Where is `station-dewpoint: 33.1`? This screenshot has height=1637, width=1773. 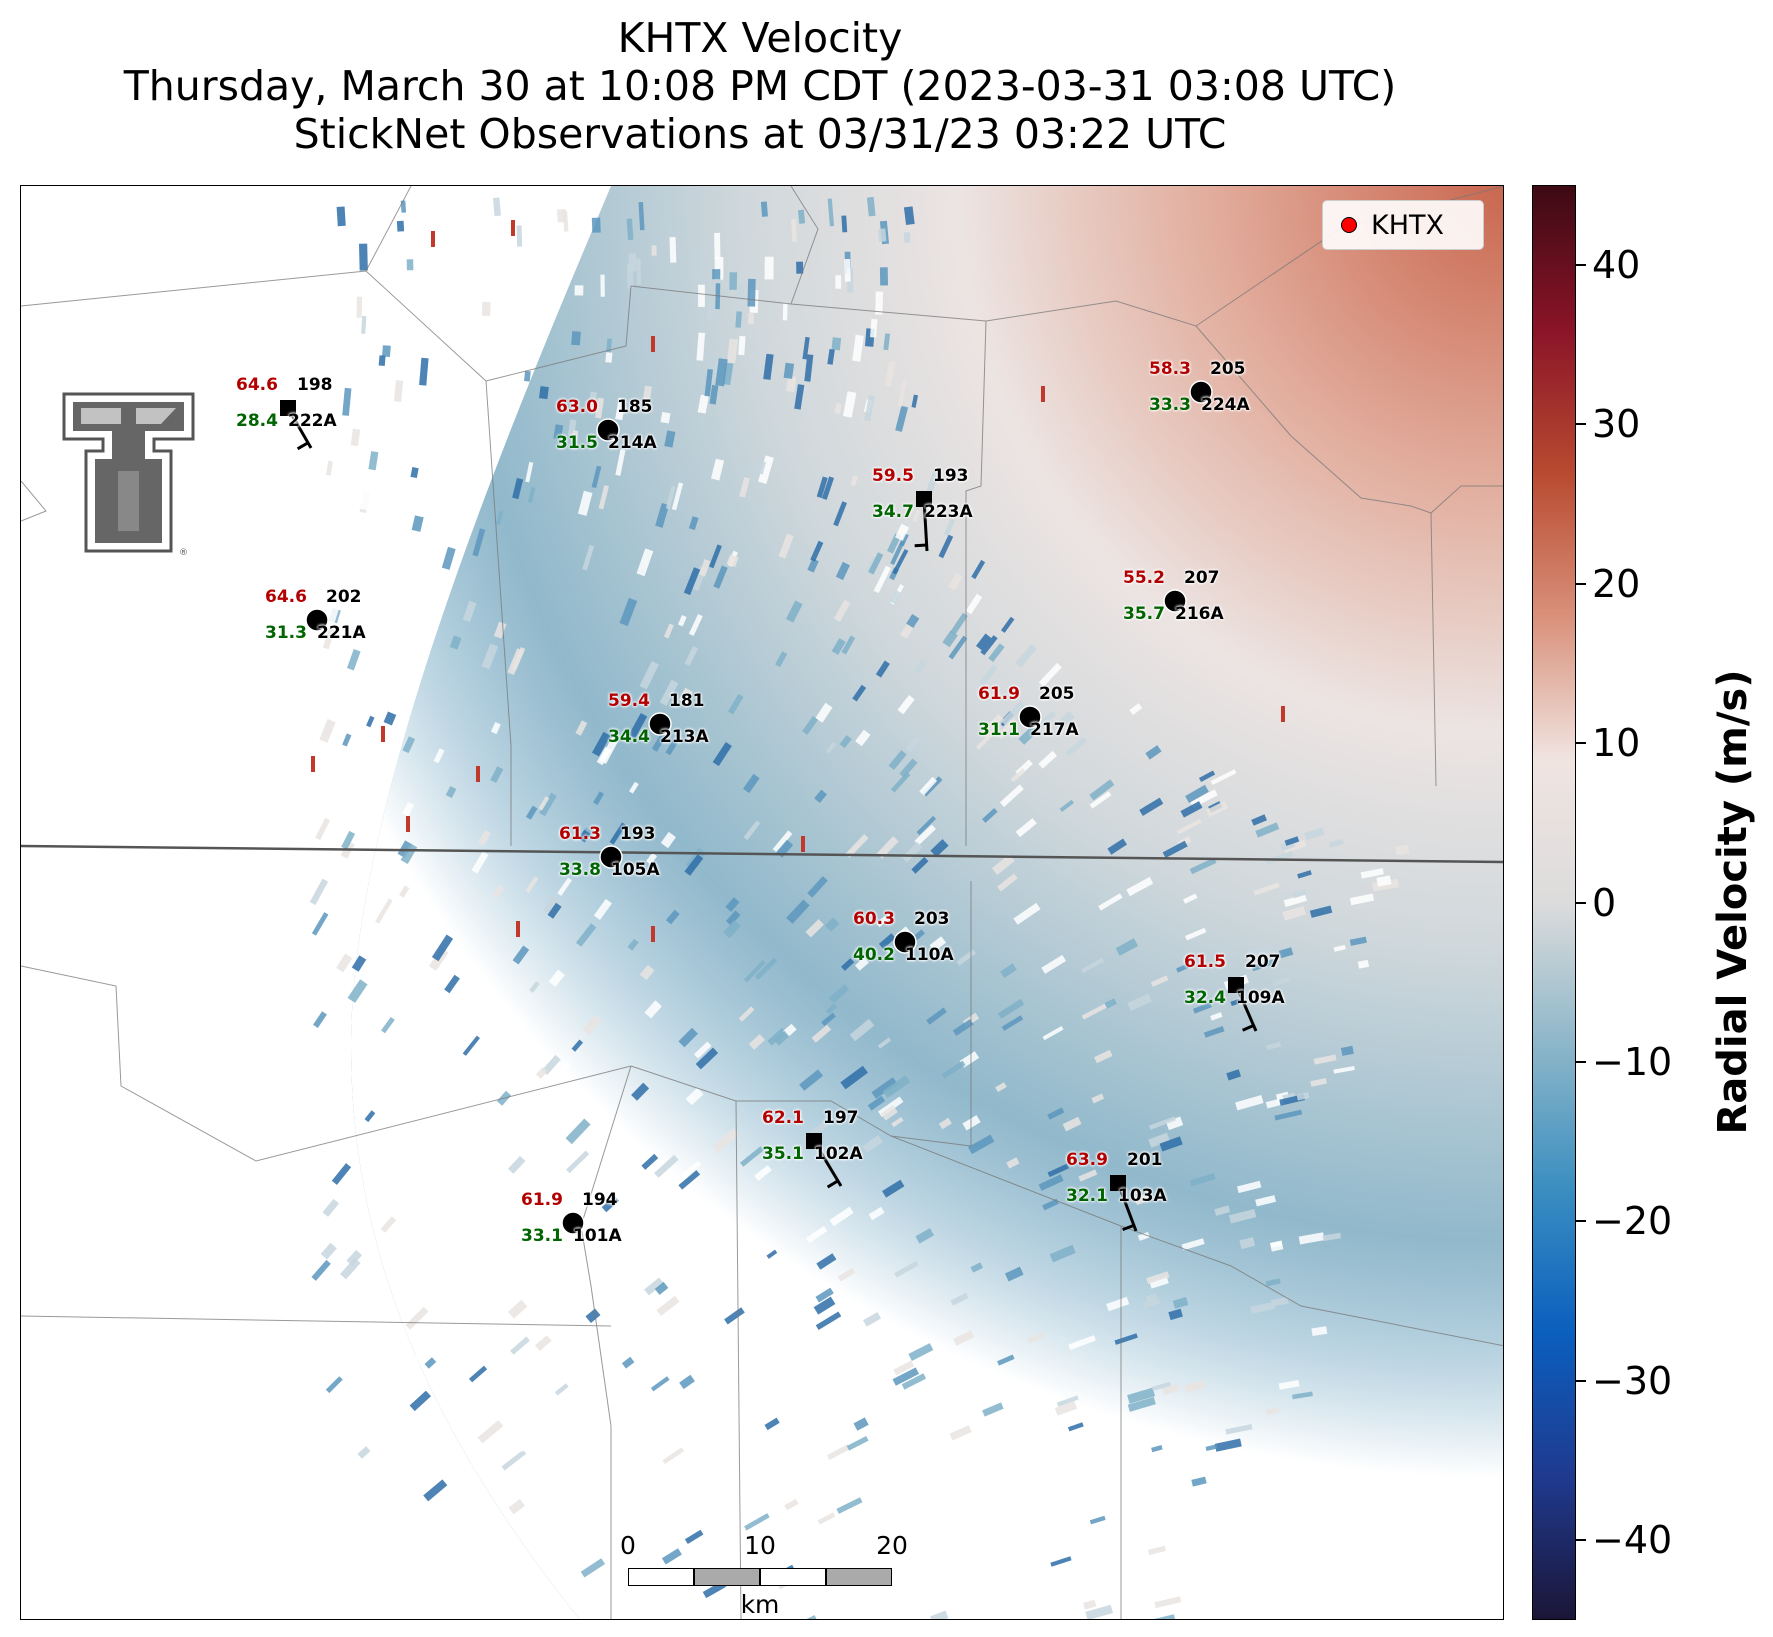
station-dewpoint: 33.1 is located at coordinates (542, 1236).